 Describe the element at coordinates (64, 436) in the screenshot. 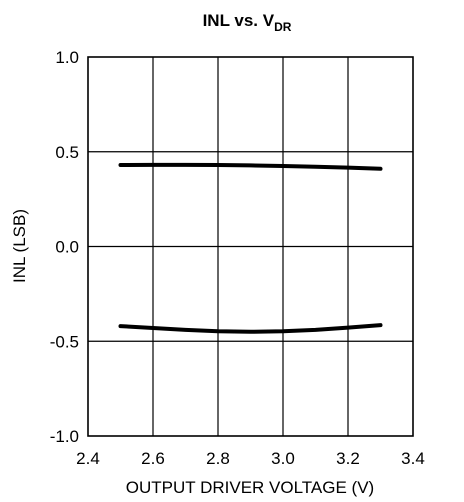

I see `y-tick-label: -1.0` at that location.